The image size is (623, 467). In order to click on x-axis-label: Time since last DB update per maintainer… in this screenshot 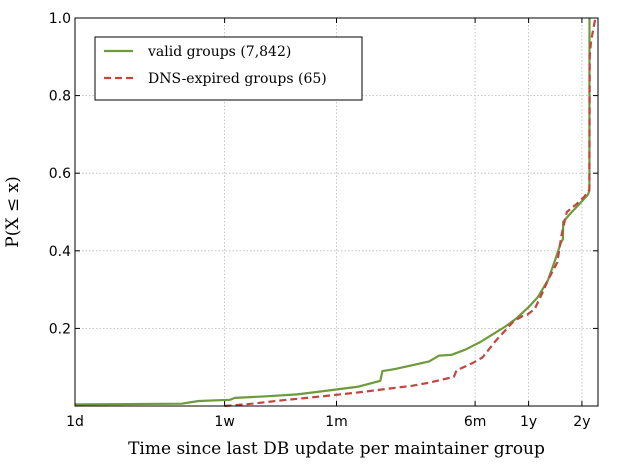, I will do `click(336, 449)`.